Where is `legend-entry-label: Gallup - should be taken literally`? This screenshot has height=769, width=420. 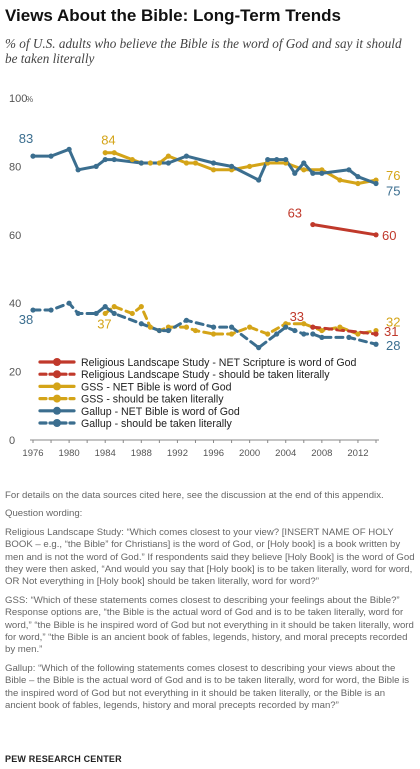 legend-entry-label: Gallup - should be taken literally is located at coordinates (156, 424).